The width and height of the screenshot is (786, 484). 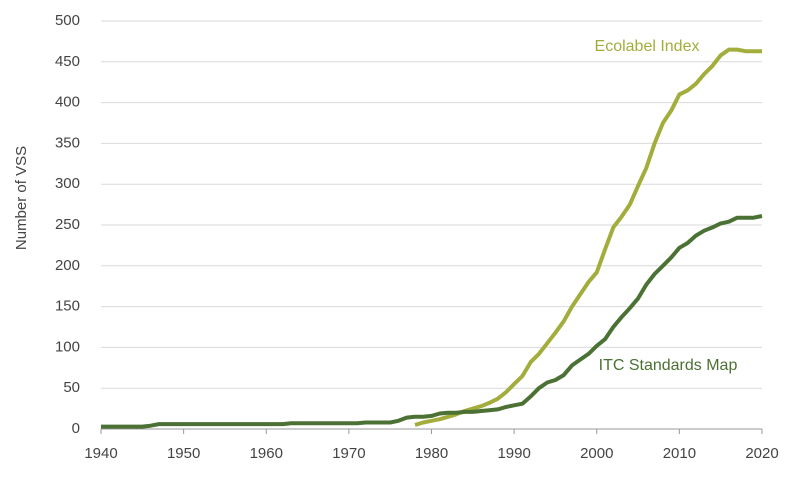 What do you see at coordinates (183, 453) in the screenshot?
I see `x-tick-label: 1950` at bounding box center [183, 453].